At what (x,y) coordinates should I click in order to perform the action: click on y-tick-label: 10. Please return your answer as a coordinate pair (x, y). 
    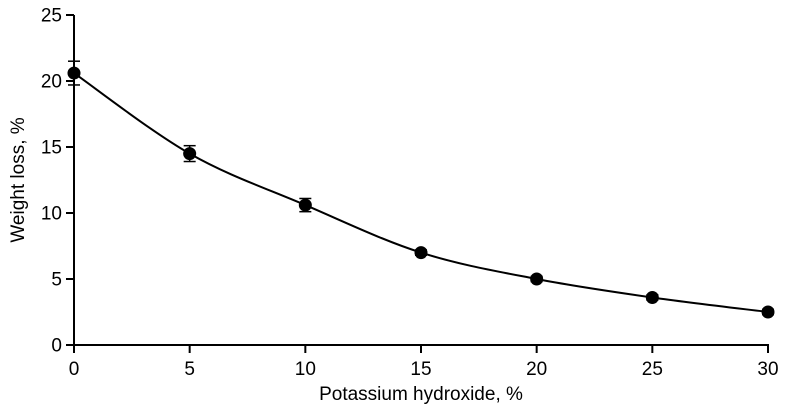
    Looking at the image, I should click on (51, 214).